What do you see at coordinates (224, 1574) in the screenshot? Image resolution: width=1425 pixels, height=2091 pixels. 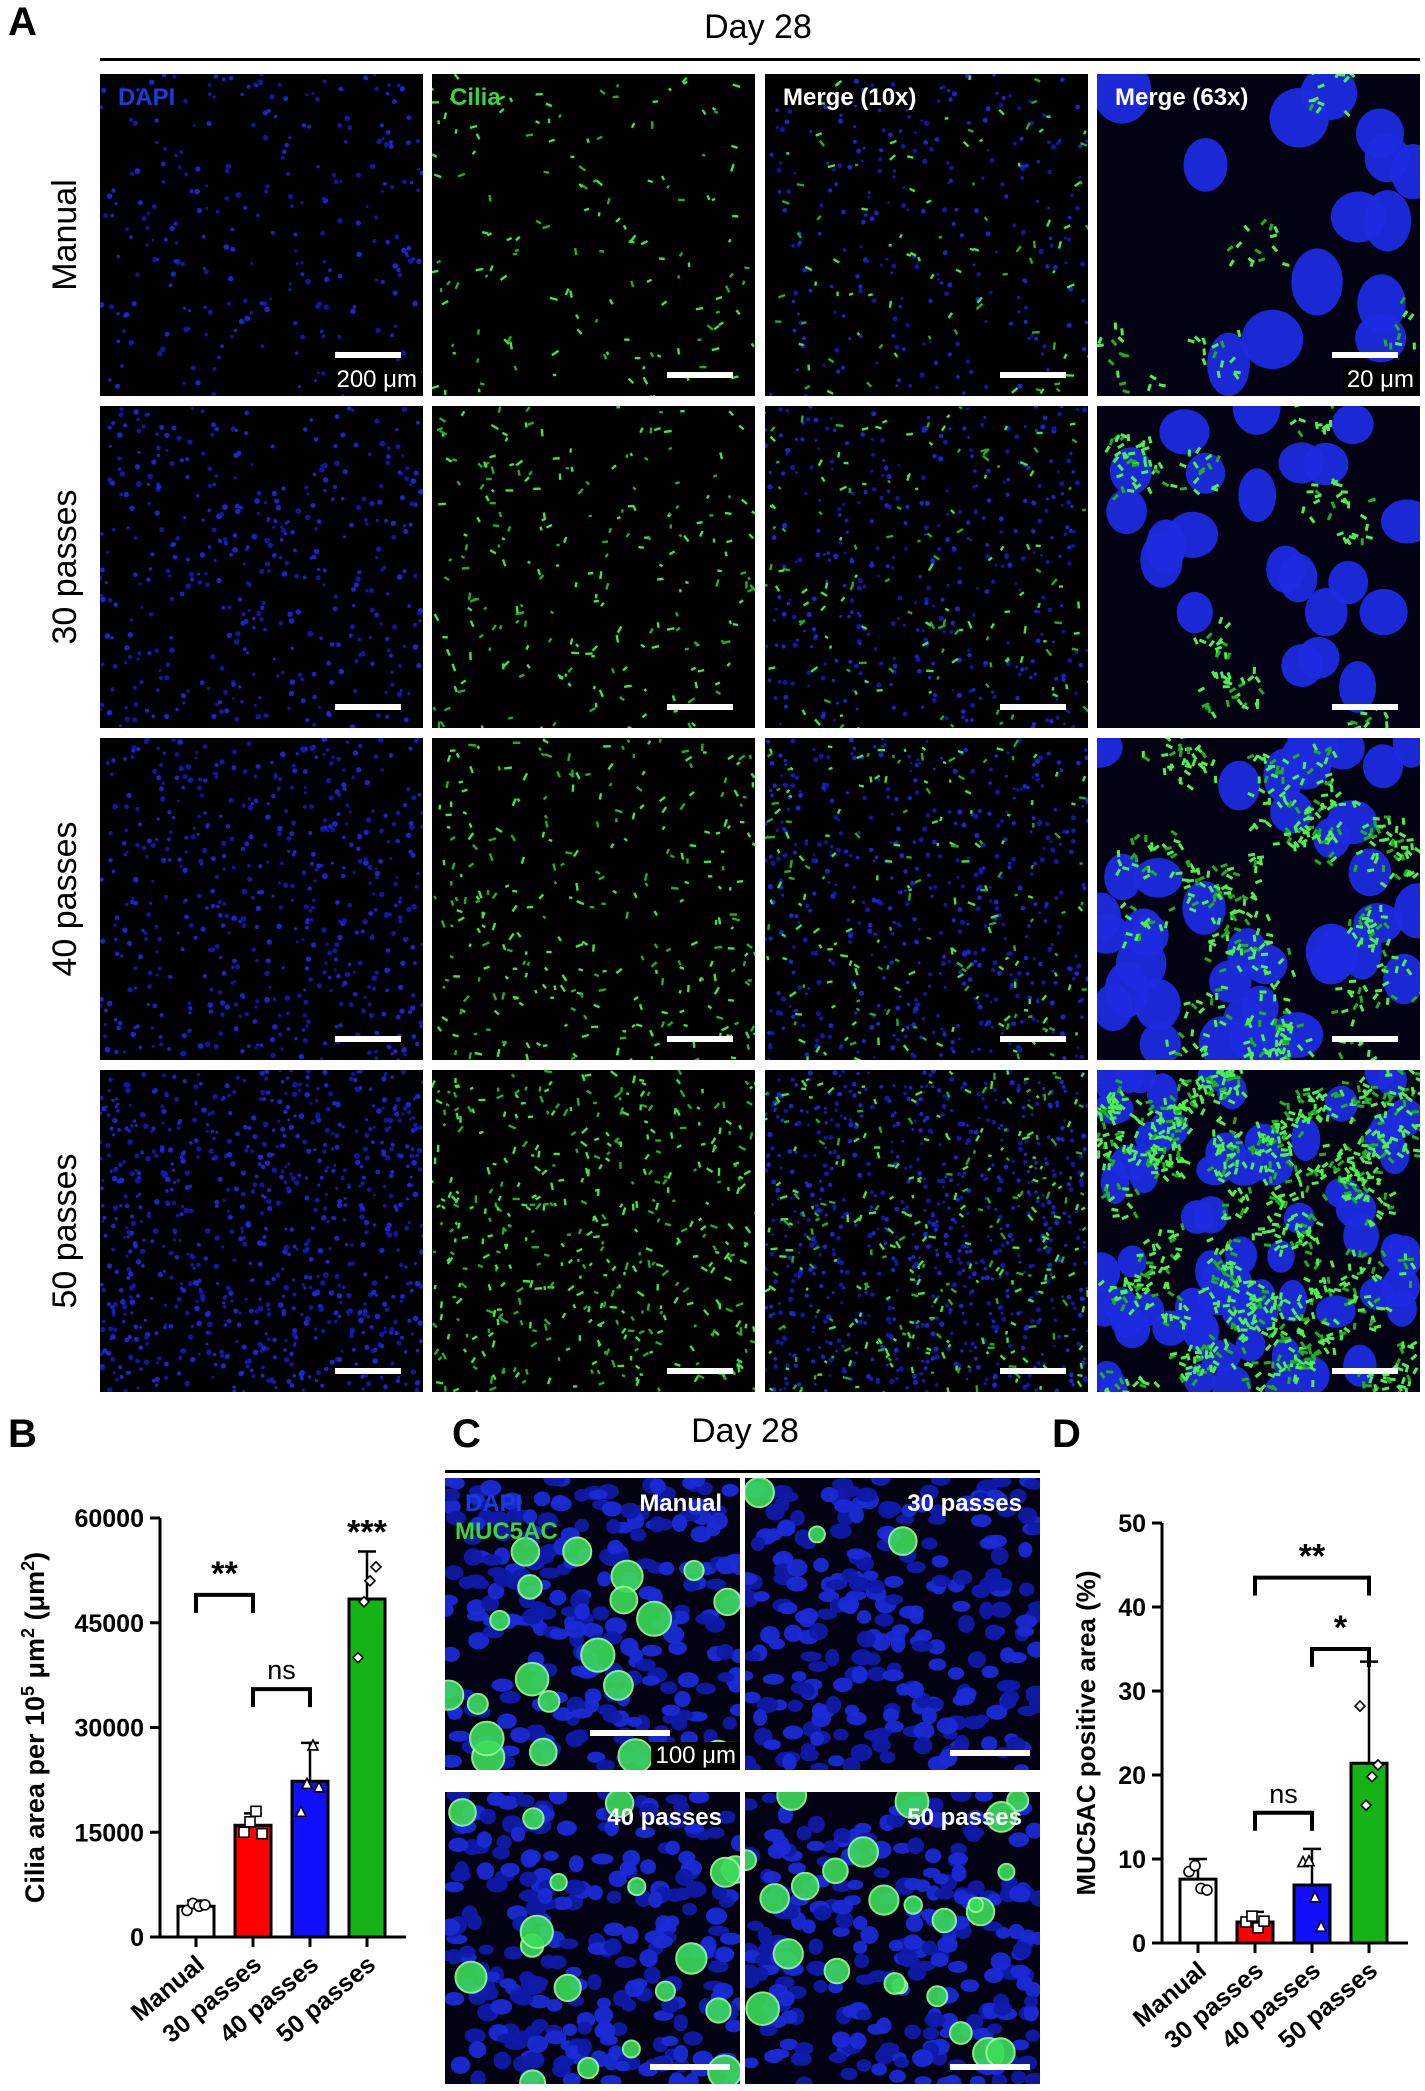 I see `sig-bracket-manual-30-label: **` at bounding box center [224, 1574].